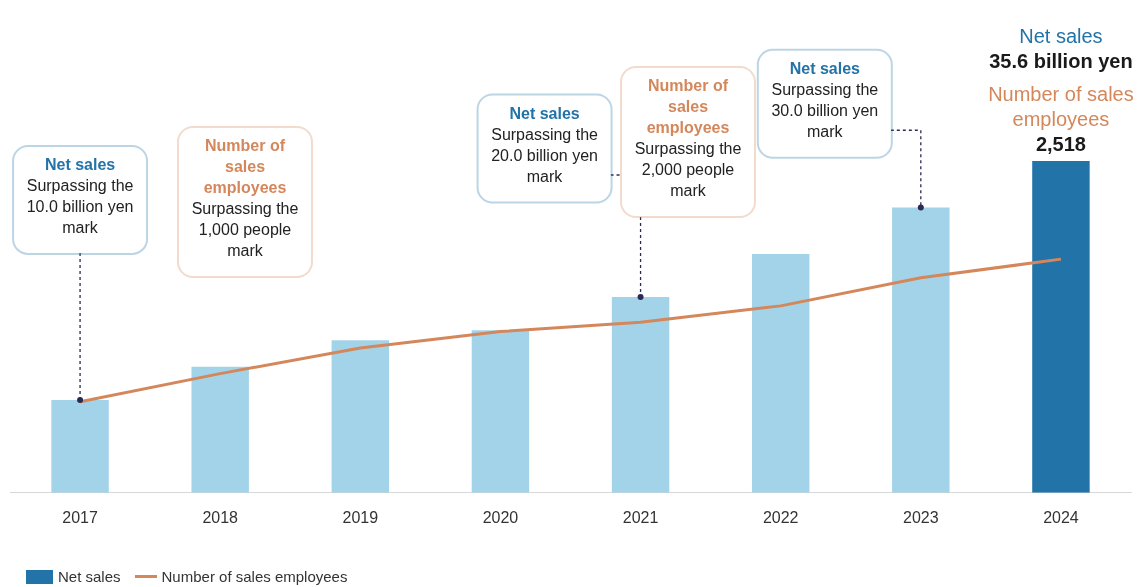  What do you see at coordinates (688, 138) in the screenshot?
I see `annotation: Number of sales employees Surpassing the 2,000 people mark` at bounding box center [688, 138].